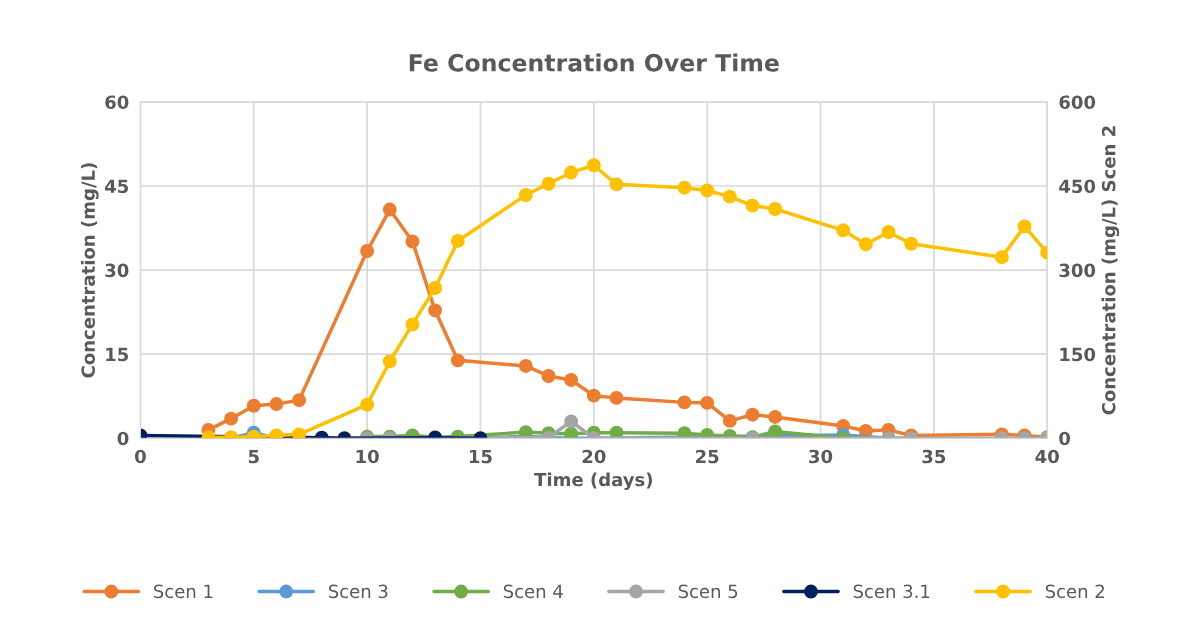 Image resolution: width=1190 pixels, height=637 pixels. Describe the element at coordinates (1047, 456) in the screenshot. I see `x-tick-label: 40` at that location.